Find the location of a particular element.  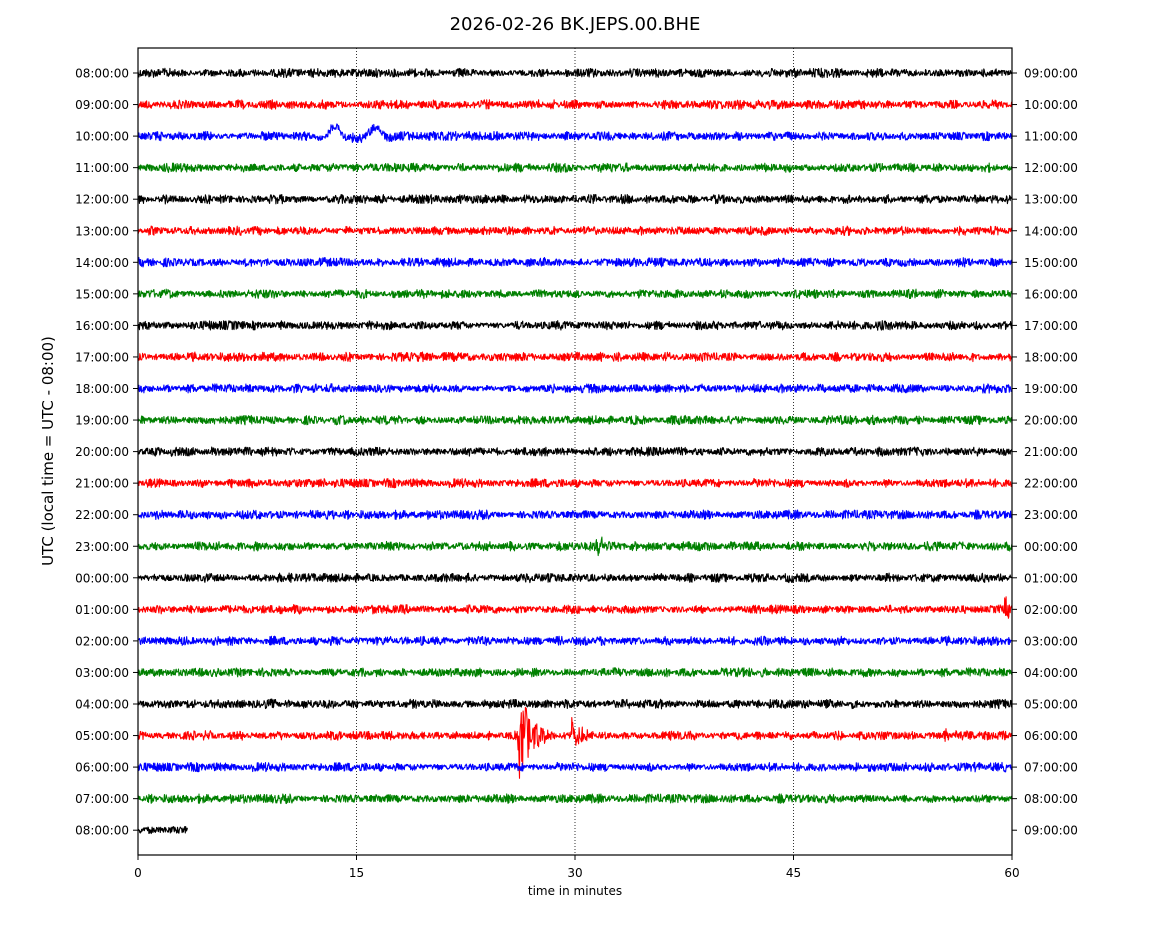

left-time-label: 11:00:00 is located at coordinates (102, 168).